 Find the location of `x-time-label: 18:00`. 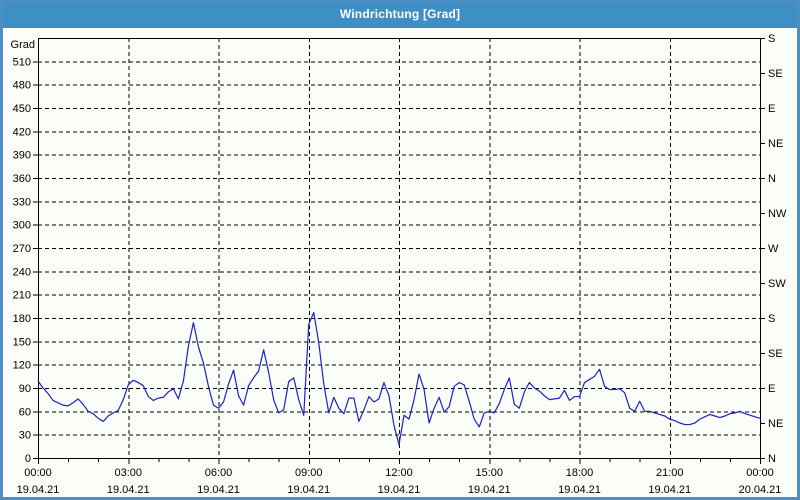

x-time-label: 18:00 is located at coordinates (580, 473).